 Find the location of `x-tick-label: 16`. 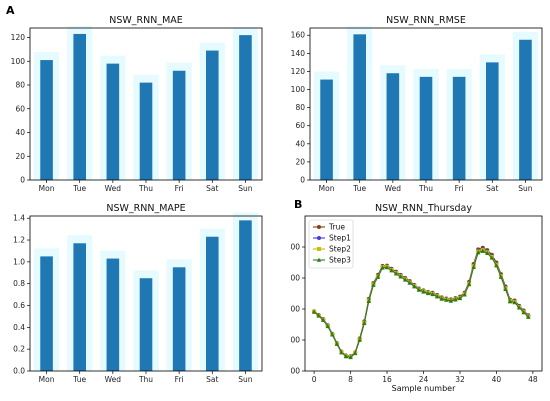

x-tick-label: 16 is located at coordinates (387, 379).